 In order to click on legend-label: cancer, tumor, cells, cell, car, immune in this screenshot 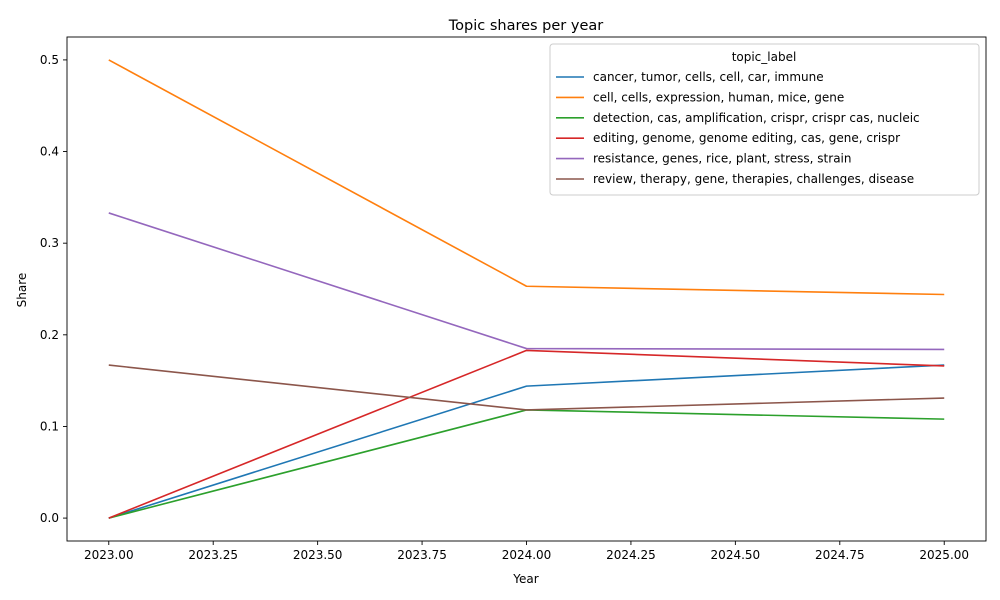, I will do `click(708, 77)`.